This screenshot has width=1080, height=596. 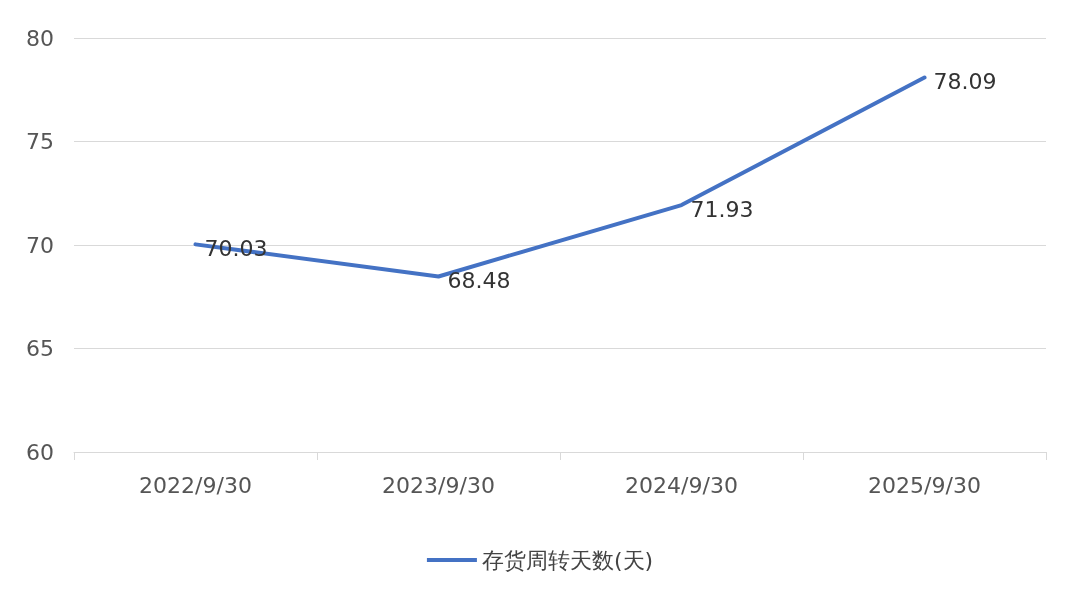 I want to click on y-tick-label: 60, so click(x=40, y=452).